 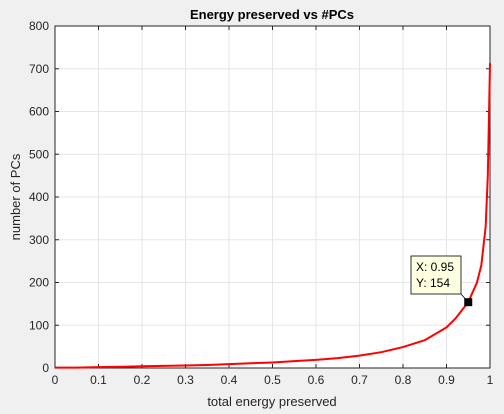 I want to click on y-tick-label: 500, so click(x=39, y=154).